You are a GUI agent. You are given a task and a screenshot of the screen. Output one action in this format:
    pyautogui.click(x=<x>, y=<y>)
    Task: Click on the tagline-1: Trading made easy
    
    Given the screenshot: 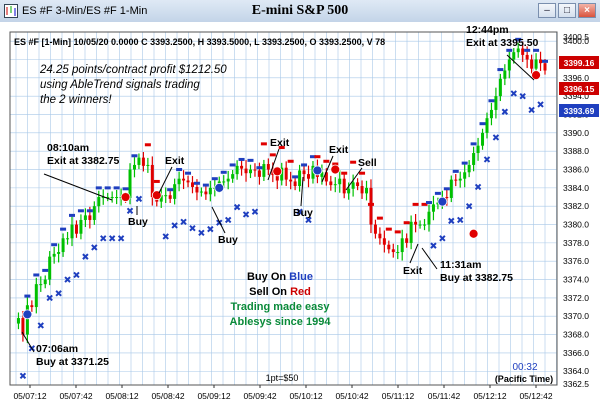 What is the action you would take?
    pyautogui.click(x=280, y=307)
    